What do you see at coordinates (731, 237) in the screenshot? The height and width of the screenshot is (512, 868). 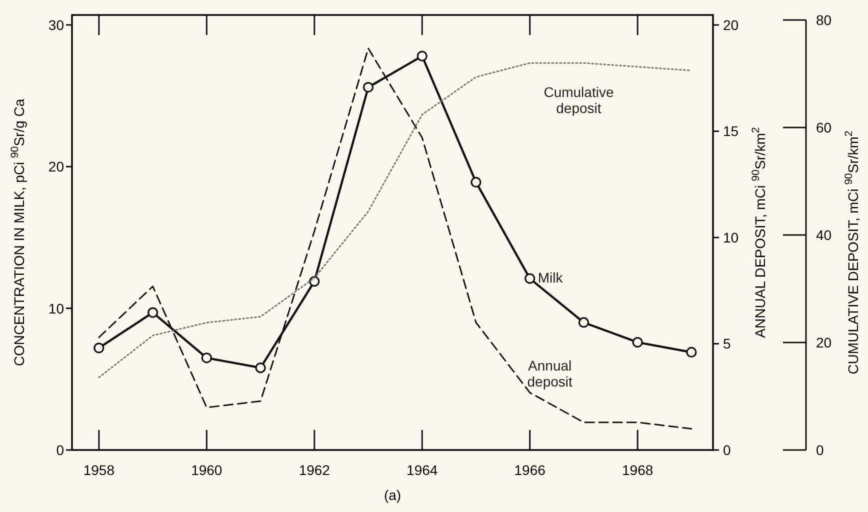 I see `y2-tick-label: 10` at bounding box center [731, 237].